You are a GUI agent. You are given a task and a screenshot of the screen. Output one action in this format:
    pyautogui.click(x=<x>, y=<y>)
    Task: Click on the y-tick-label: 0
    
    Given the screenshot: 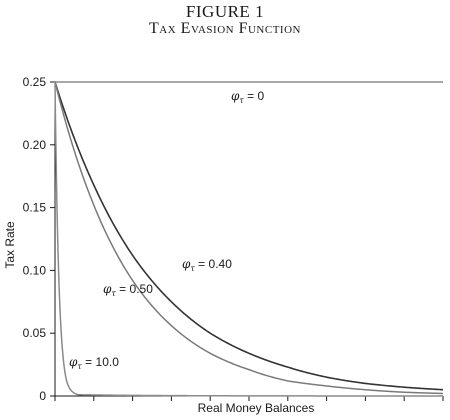 What is the action you would take?
    pyautogui.click(x=42, y=396)
    